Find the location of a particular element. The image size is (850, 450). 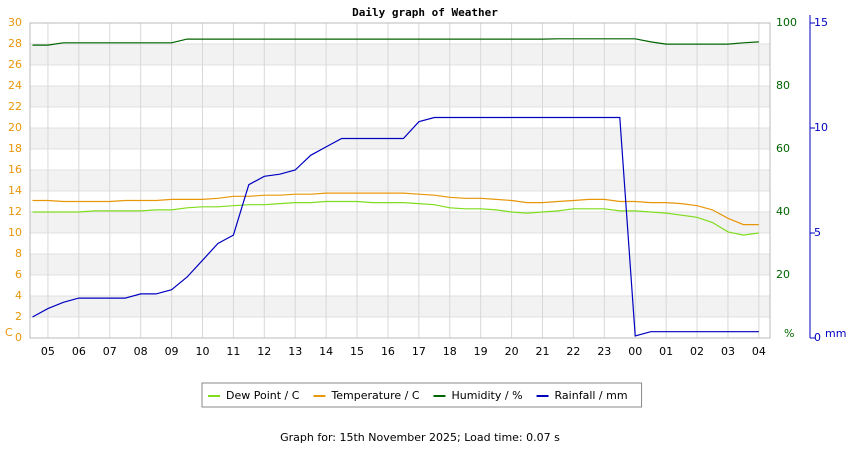

x-tick-label: 06 is located at coordinates (79, 351).